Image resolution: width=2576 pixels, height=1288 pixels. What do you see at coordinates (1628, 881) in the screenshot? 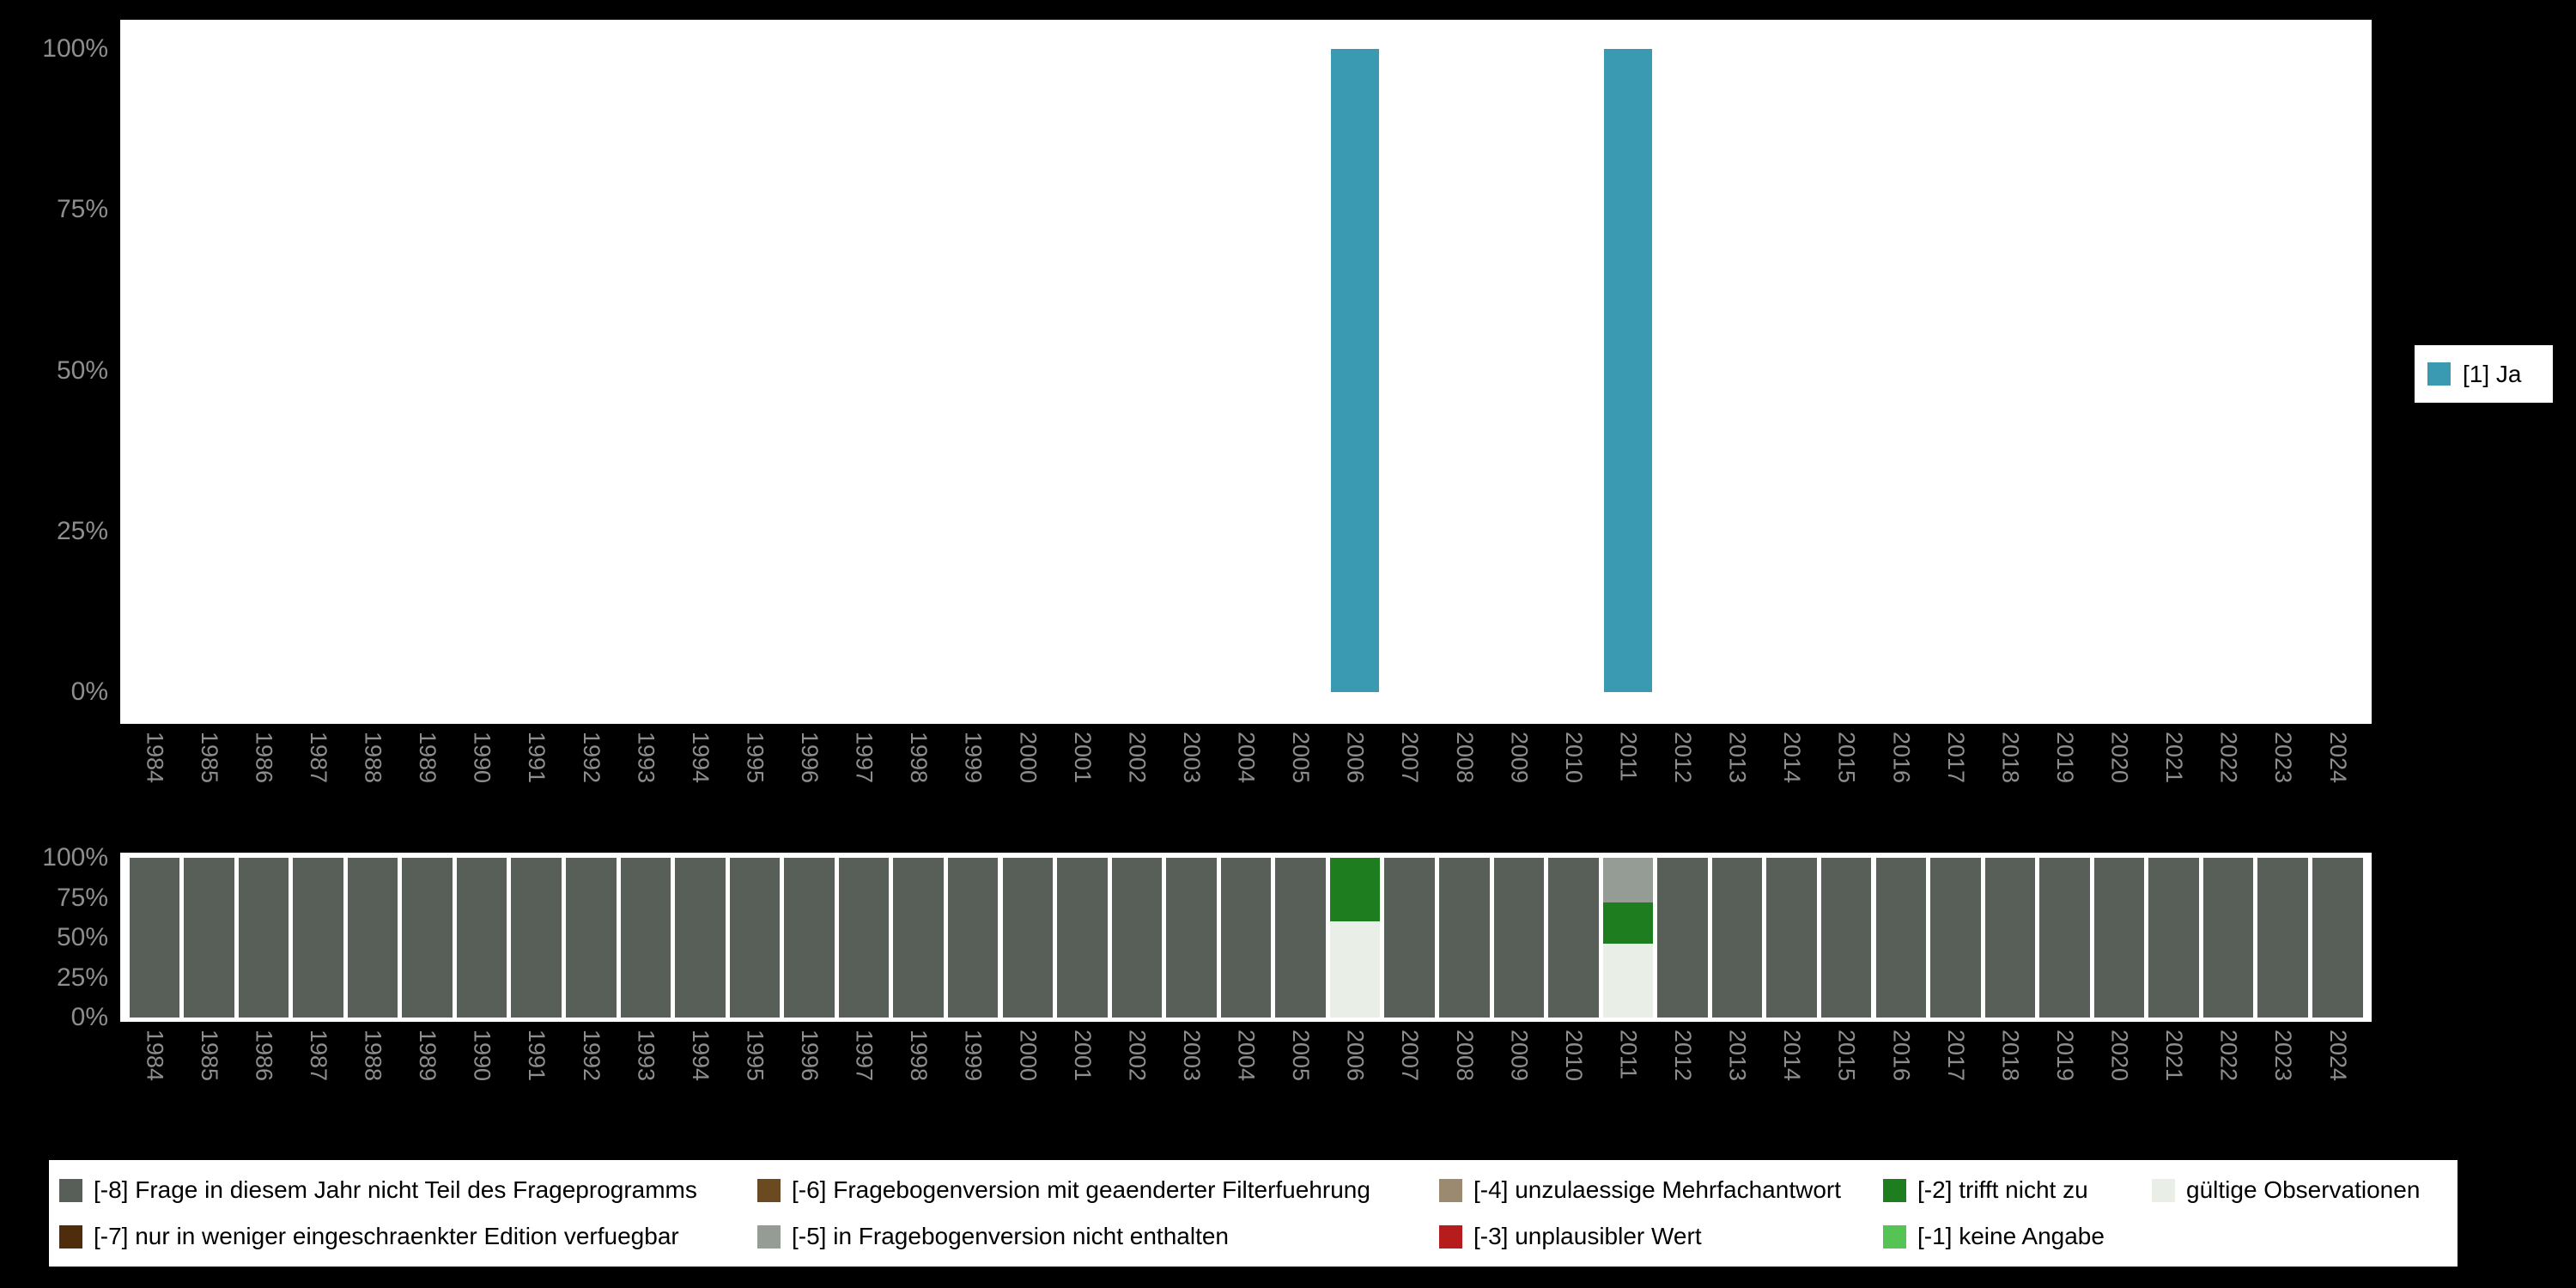
I see `segment--5` at bounding box center [1628, 881].